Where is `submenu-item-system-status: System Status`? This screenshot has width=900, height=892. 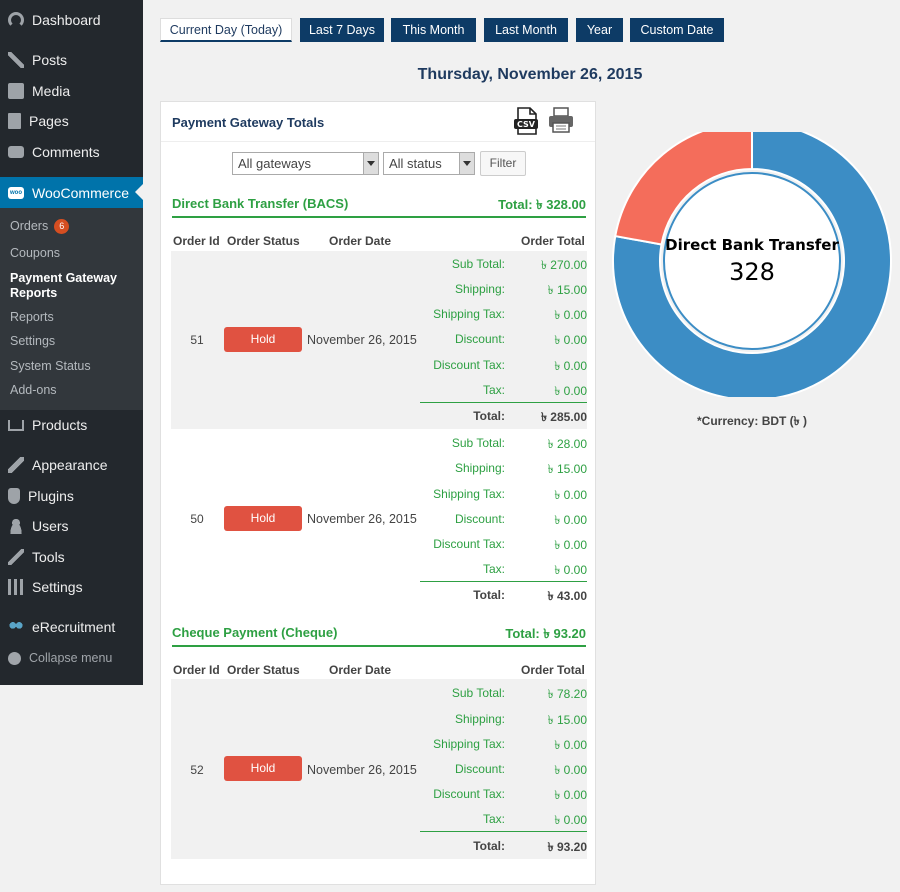 submenu-item-system-status: System Status is located at coordinates (50, 366).